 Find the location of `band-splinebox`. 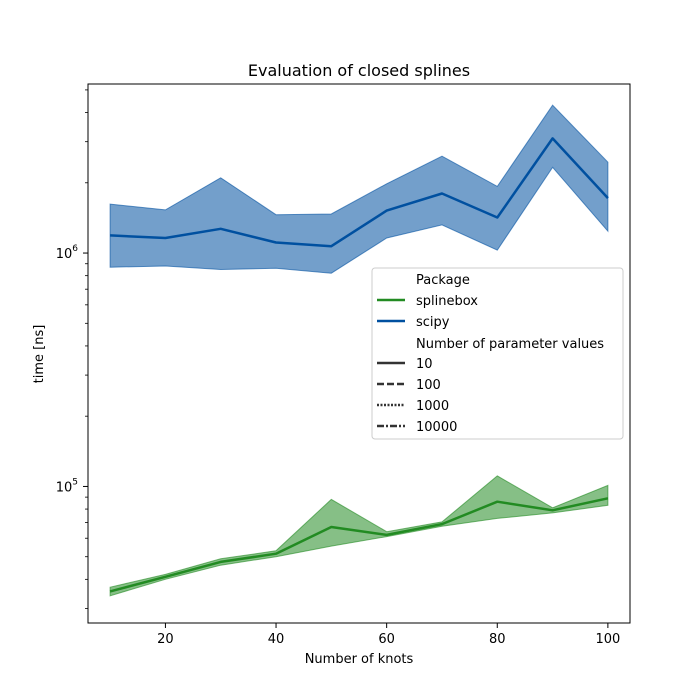

band-splinebox is located at coordinates (359, 536).